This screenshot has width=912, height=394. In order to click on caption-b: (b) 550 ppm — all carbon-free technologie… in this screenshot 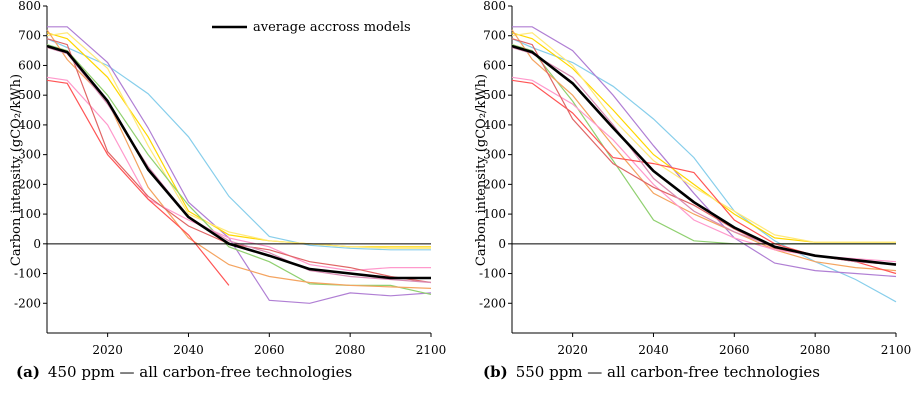, I will do `click(651, 372)`.